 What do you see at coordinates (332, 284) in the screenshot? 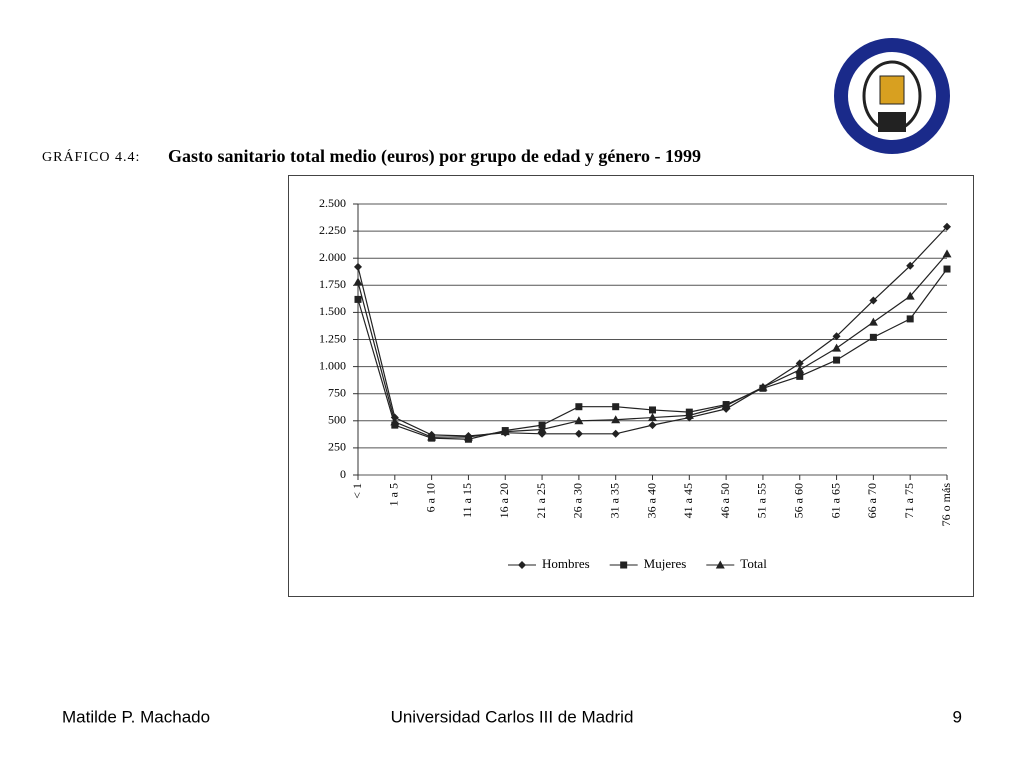
I see `y-tick-label: 1.750` at bounding box center [332, 284].